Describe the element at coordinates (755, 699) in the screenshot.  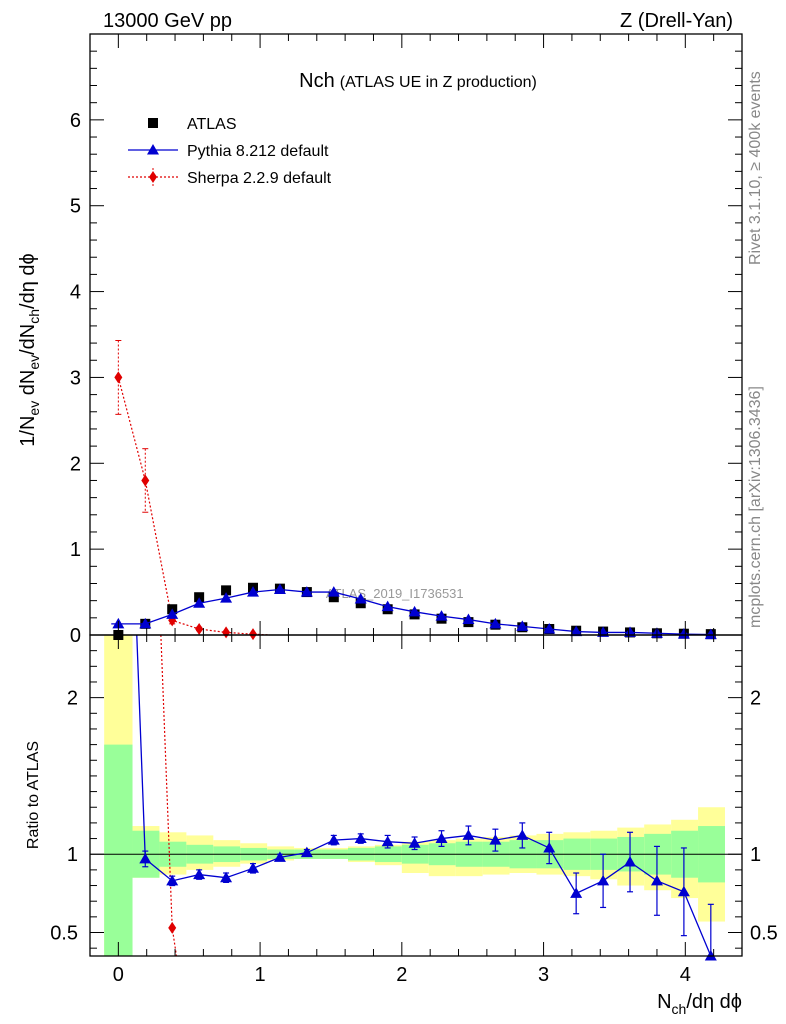
I see `ratio-tick-label-right: 2` at that location.